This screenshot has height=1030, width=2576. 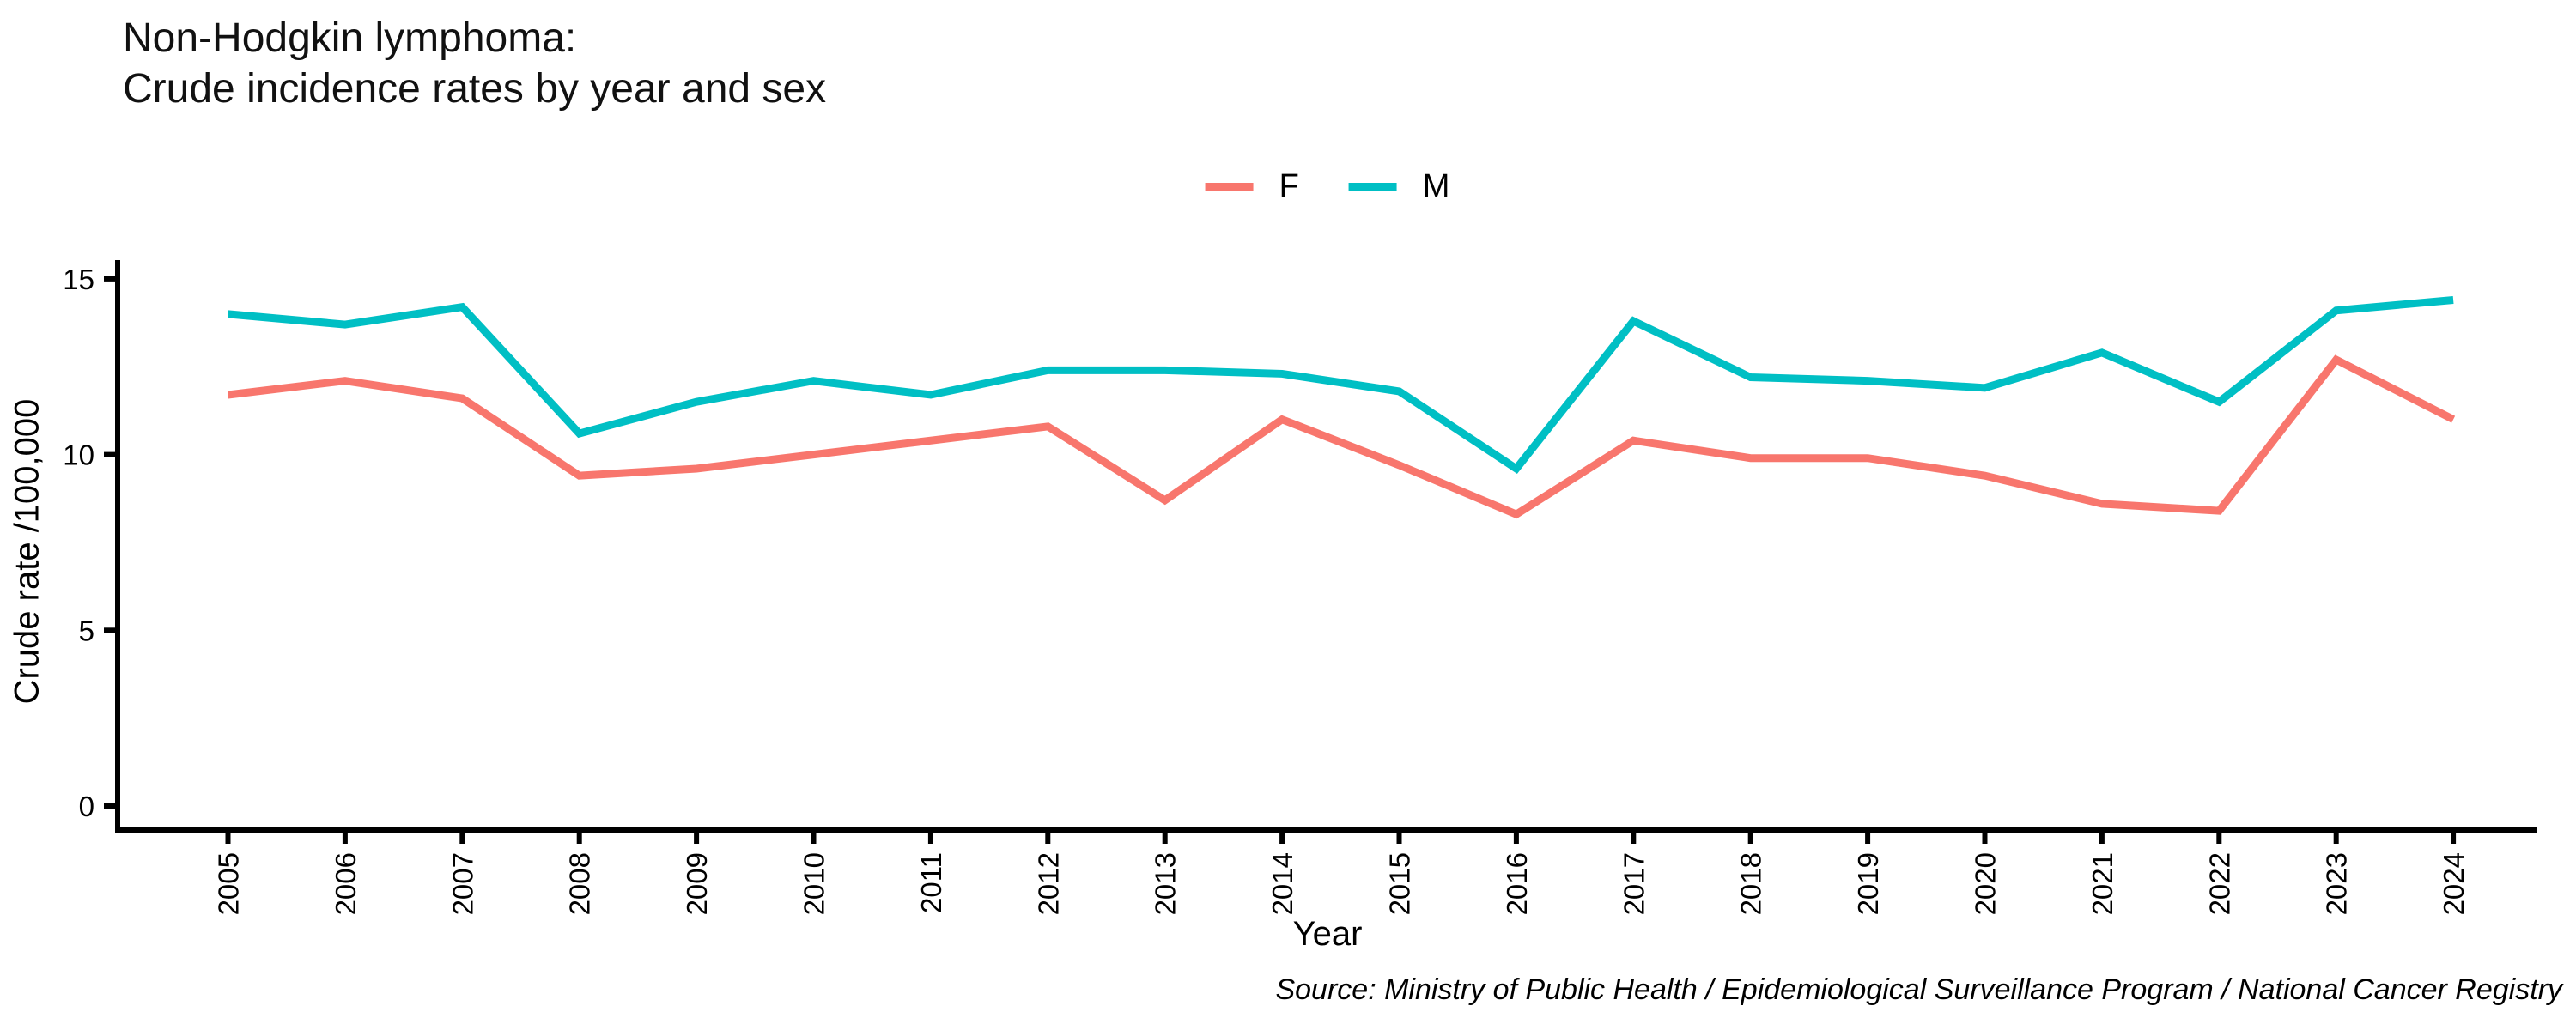 I want to click on x-tick-label: 2019, so click(x=1868, y=883).